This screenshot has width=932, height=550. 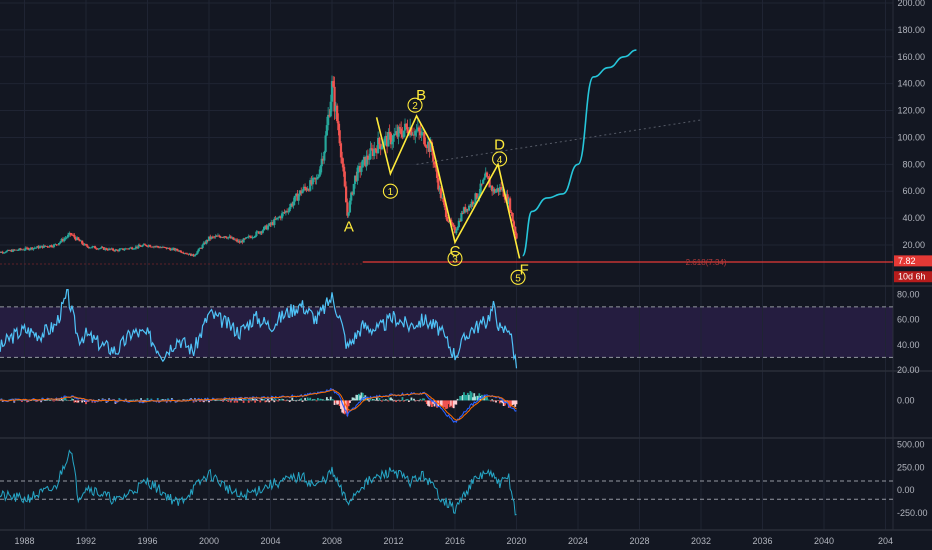 I want to click on price-tag-label: 10d 6h, so click(x=912, y=277).